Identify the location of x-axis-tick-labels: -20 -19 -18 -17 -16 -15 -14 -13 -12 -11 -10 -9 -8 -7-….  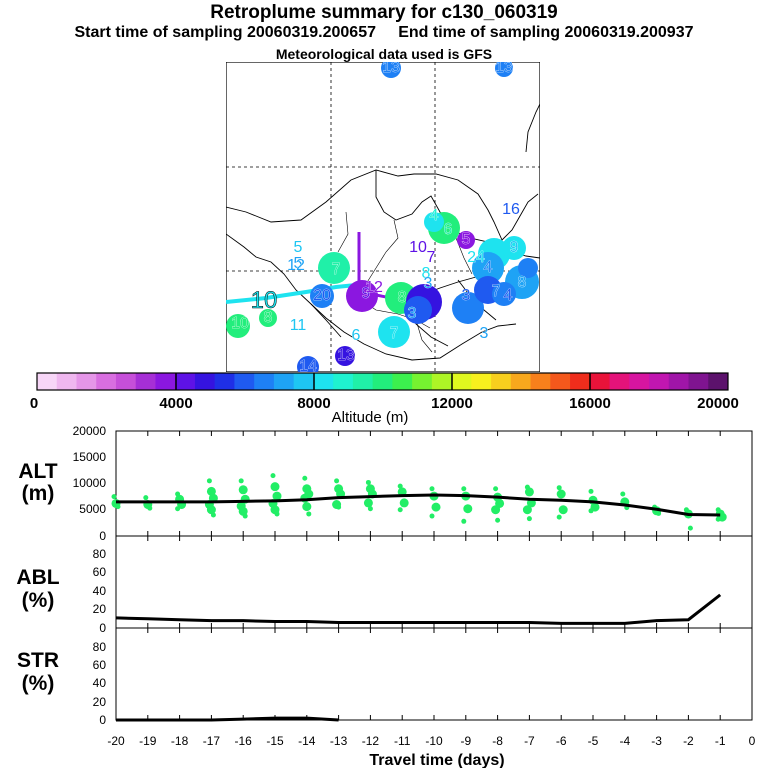
(431, 741).